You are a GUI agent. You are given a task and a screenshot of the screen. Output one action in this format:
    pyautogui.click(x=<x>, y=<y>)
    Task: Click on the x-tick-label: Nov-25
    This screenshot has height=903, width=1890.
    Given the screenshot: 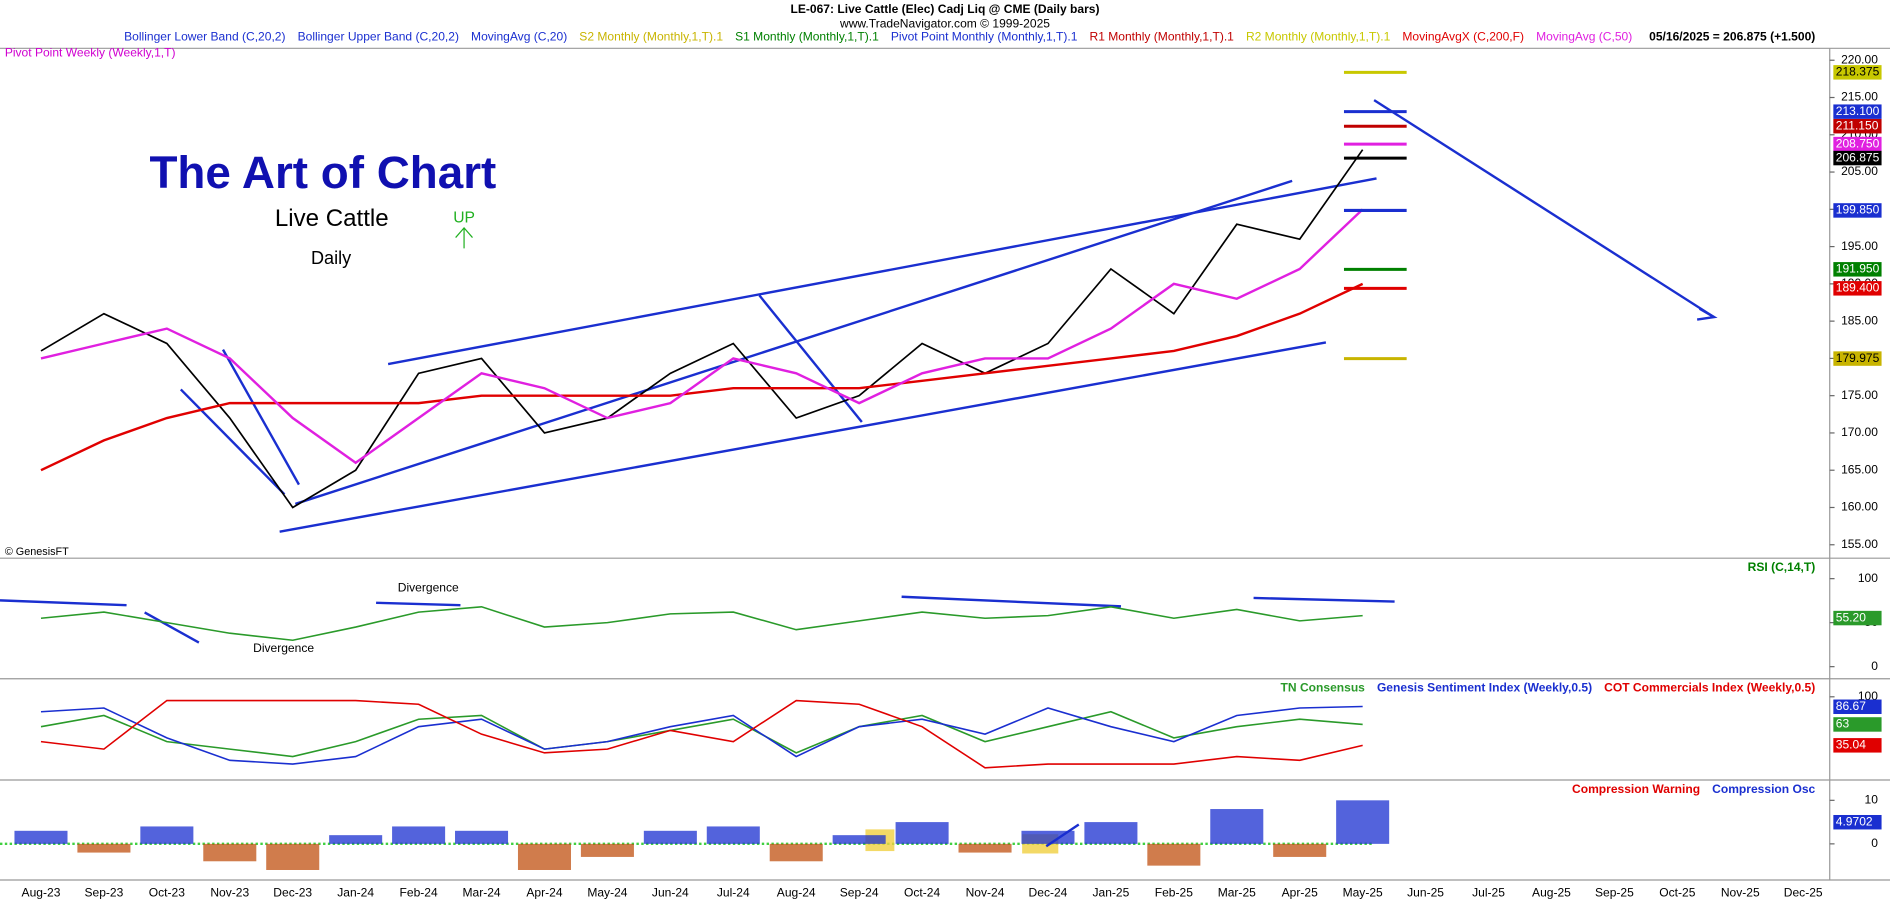 What is the action you would take?
    pyautogui.click(x=1740, y=892)
    